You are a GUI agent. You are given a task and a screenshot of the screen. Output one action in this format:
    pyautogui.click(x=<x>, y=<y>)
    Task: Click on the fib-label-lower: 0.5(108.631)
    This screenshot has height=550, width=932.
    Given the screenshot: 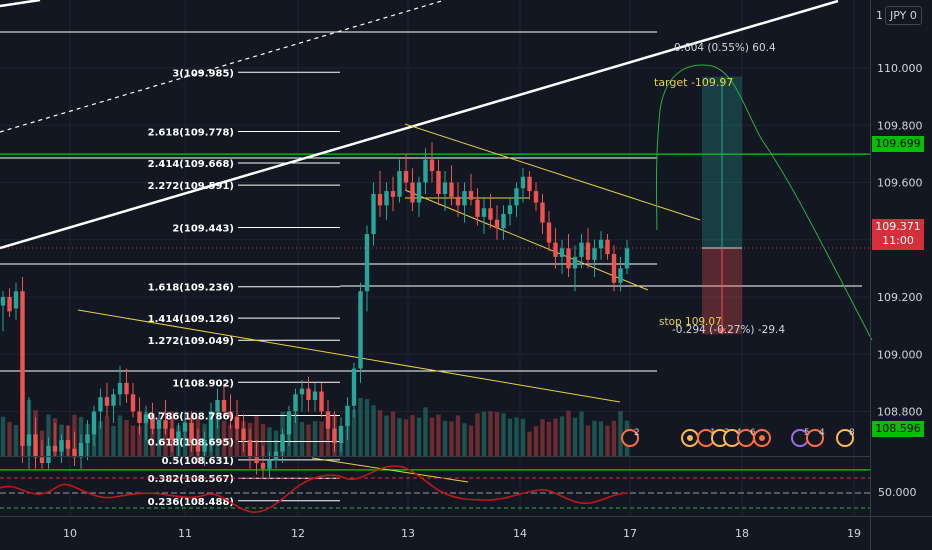 What is the action you would take?
    pyautogui.click(x=198, y=461)
    